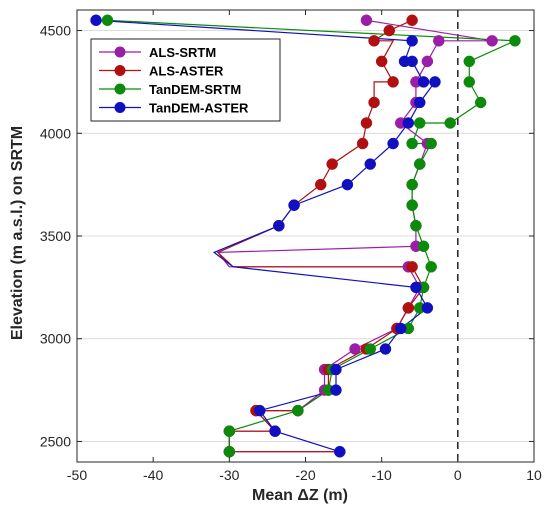  I want to click on y-tick-label: 3500, so click(55, 236).